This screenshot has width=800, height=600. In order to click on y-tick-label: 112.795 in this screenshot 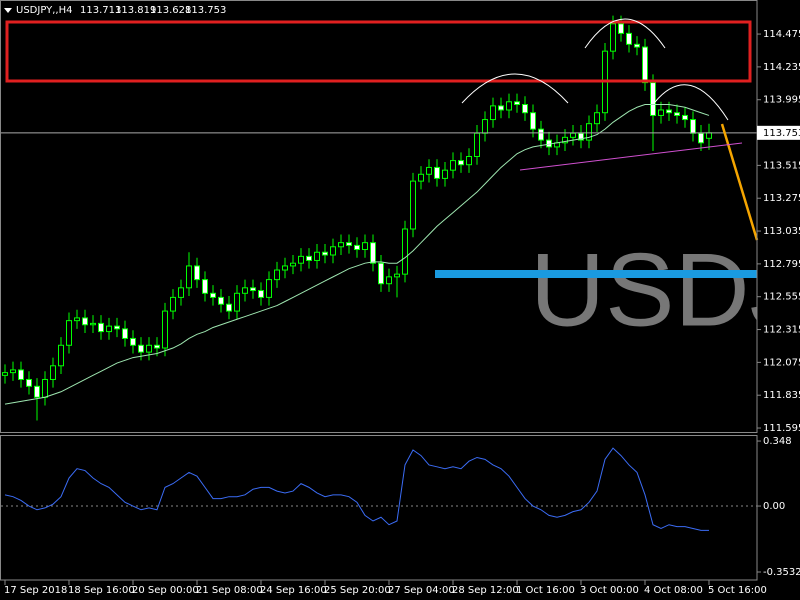, I will do `click(781, 264)`.